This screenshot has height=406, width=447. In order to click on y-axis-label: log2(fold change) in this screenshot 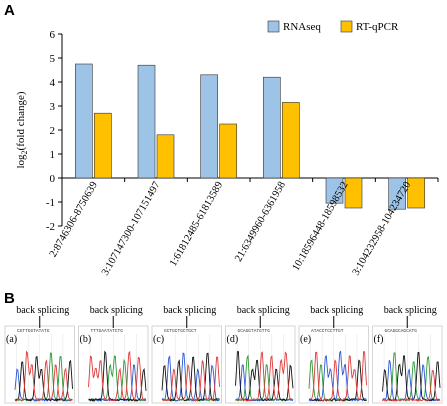, I will do `click(22, 129)`.